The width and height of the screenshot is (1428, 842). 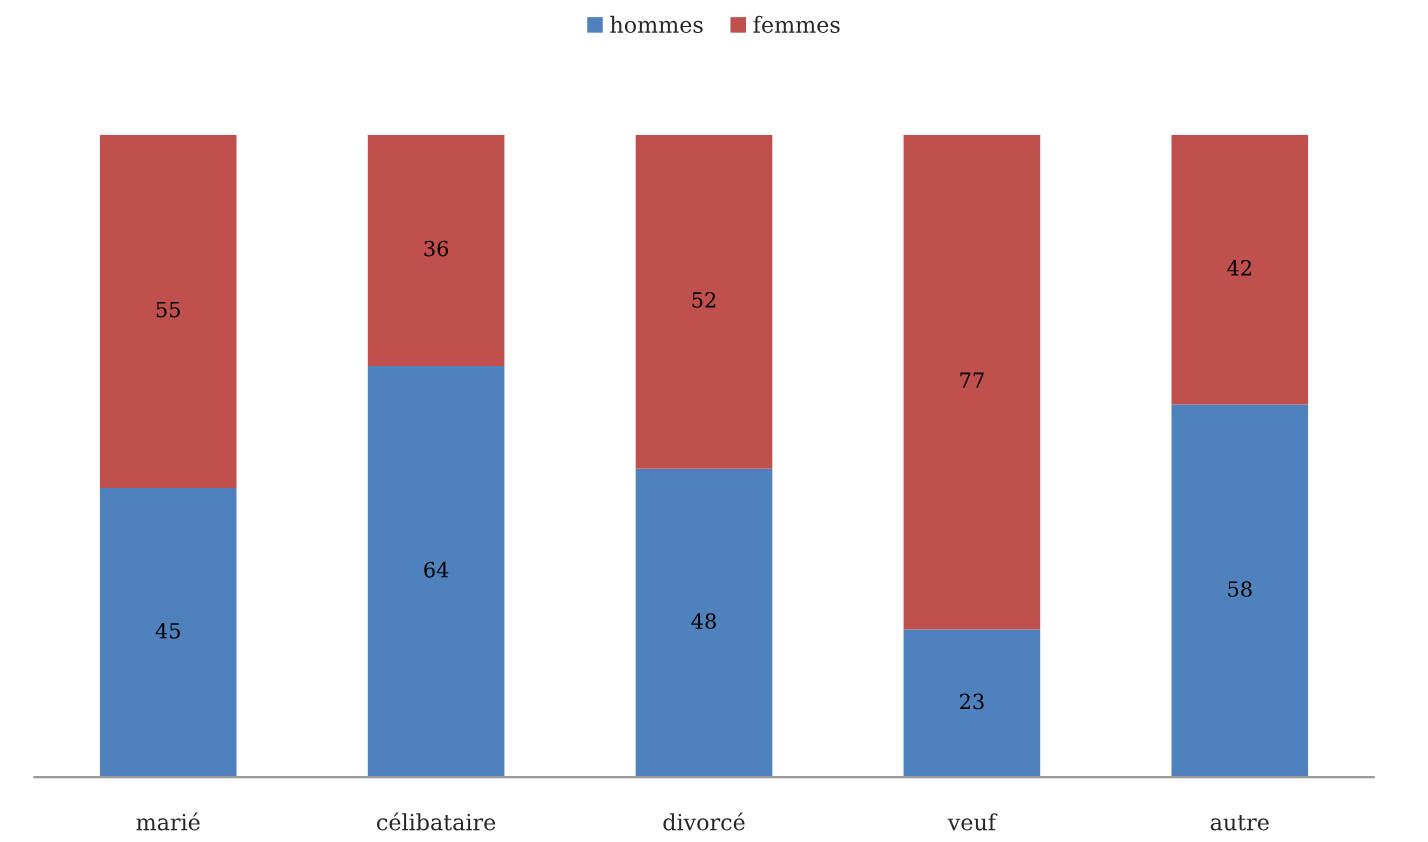 I want to click on data-label: 23, so click(x=972, y=701).